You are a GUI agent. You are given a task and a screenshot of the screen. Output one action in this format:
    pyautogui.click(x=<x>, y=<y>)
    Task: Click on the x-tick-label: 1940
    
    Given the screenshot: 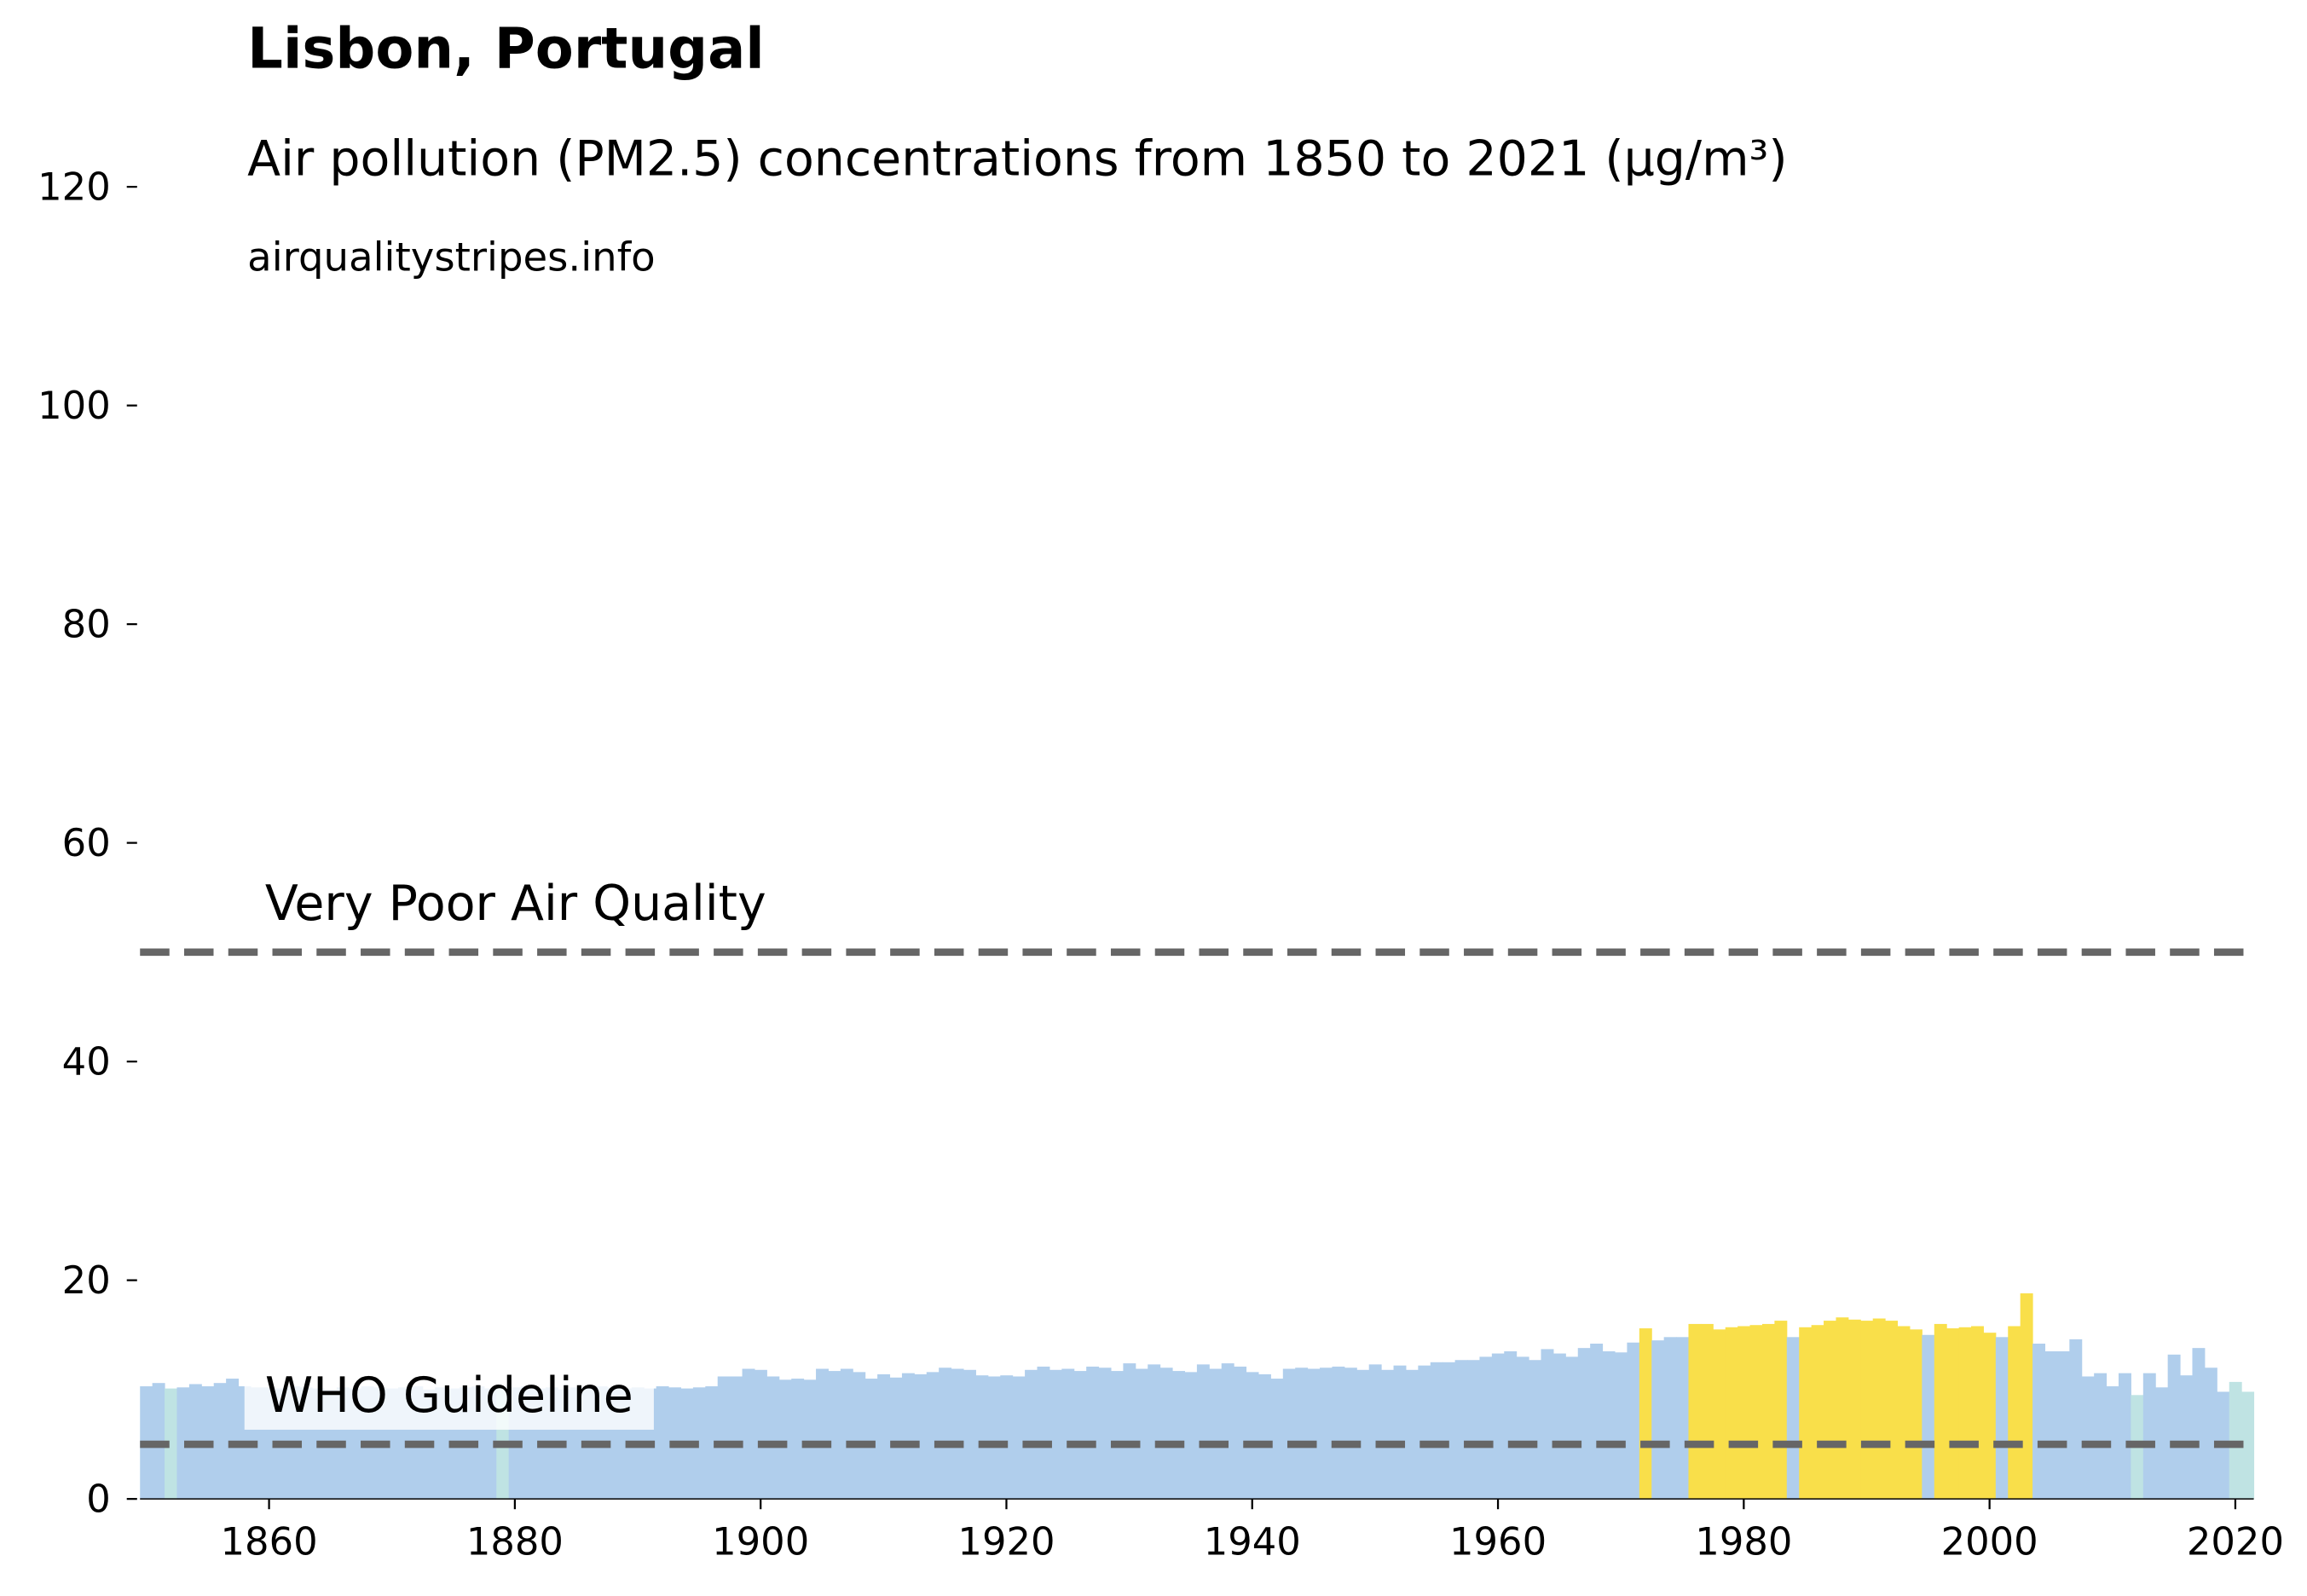 What is the action you would take?
    pyautogui.click(x=1253, y=1541)
    